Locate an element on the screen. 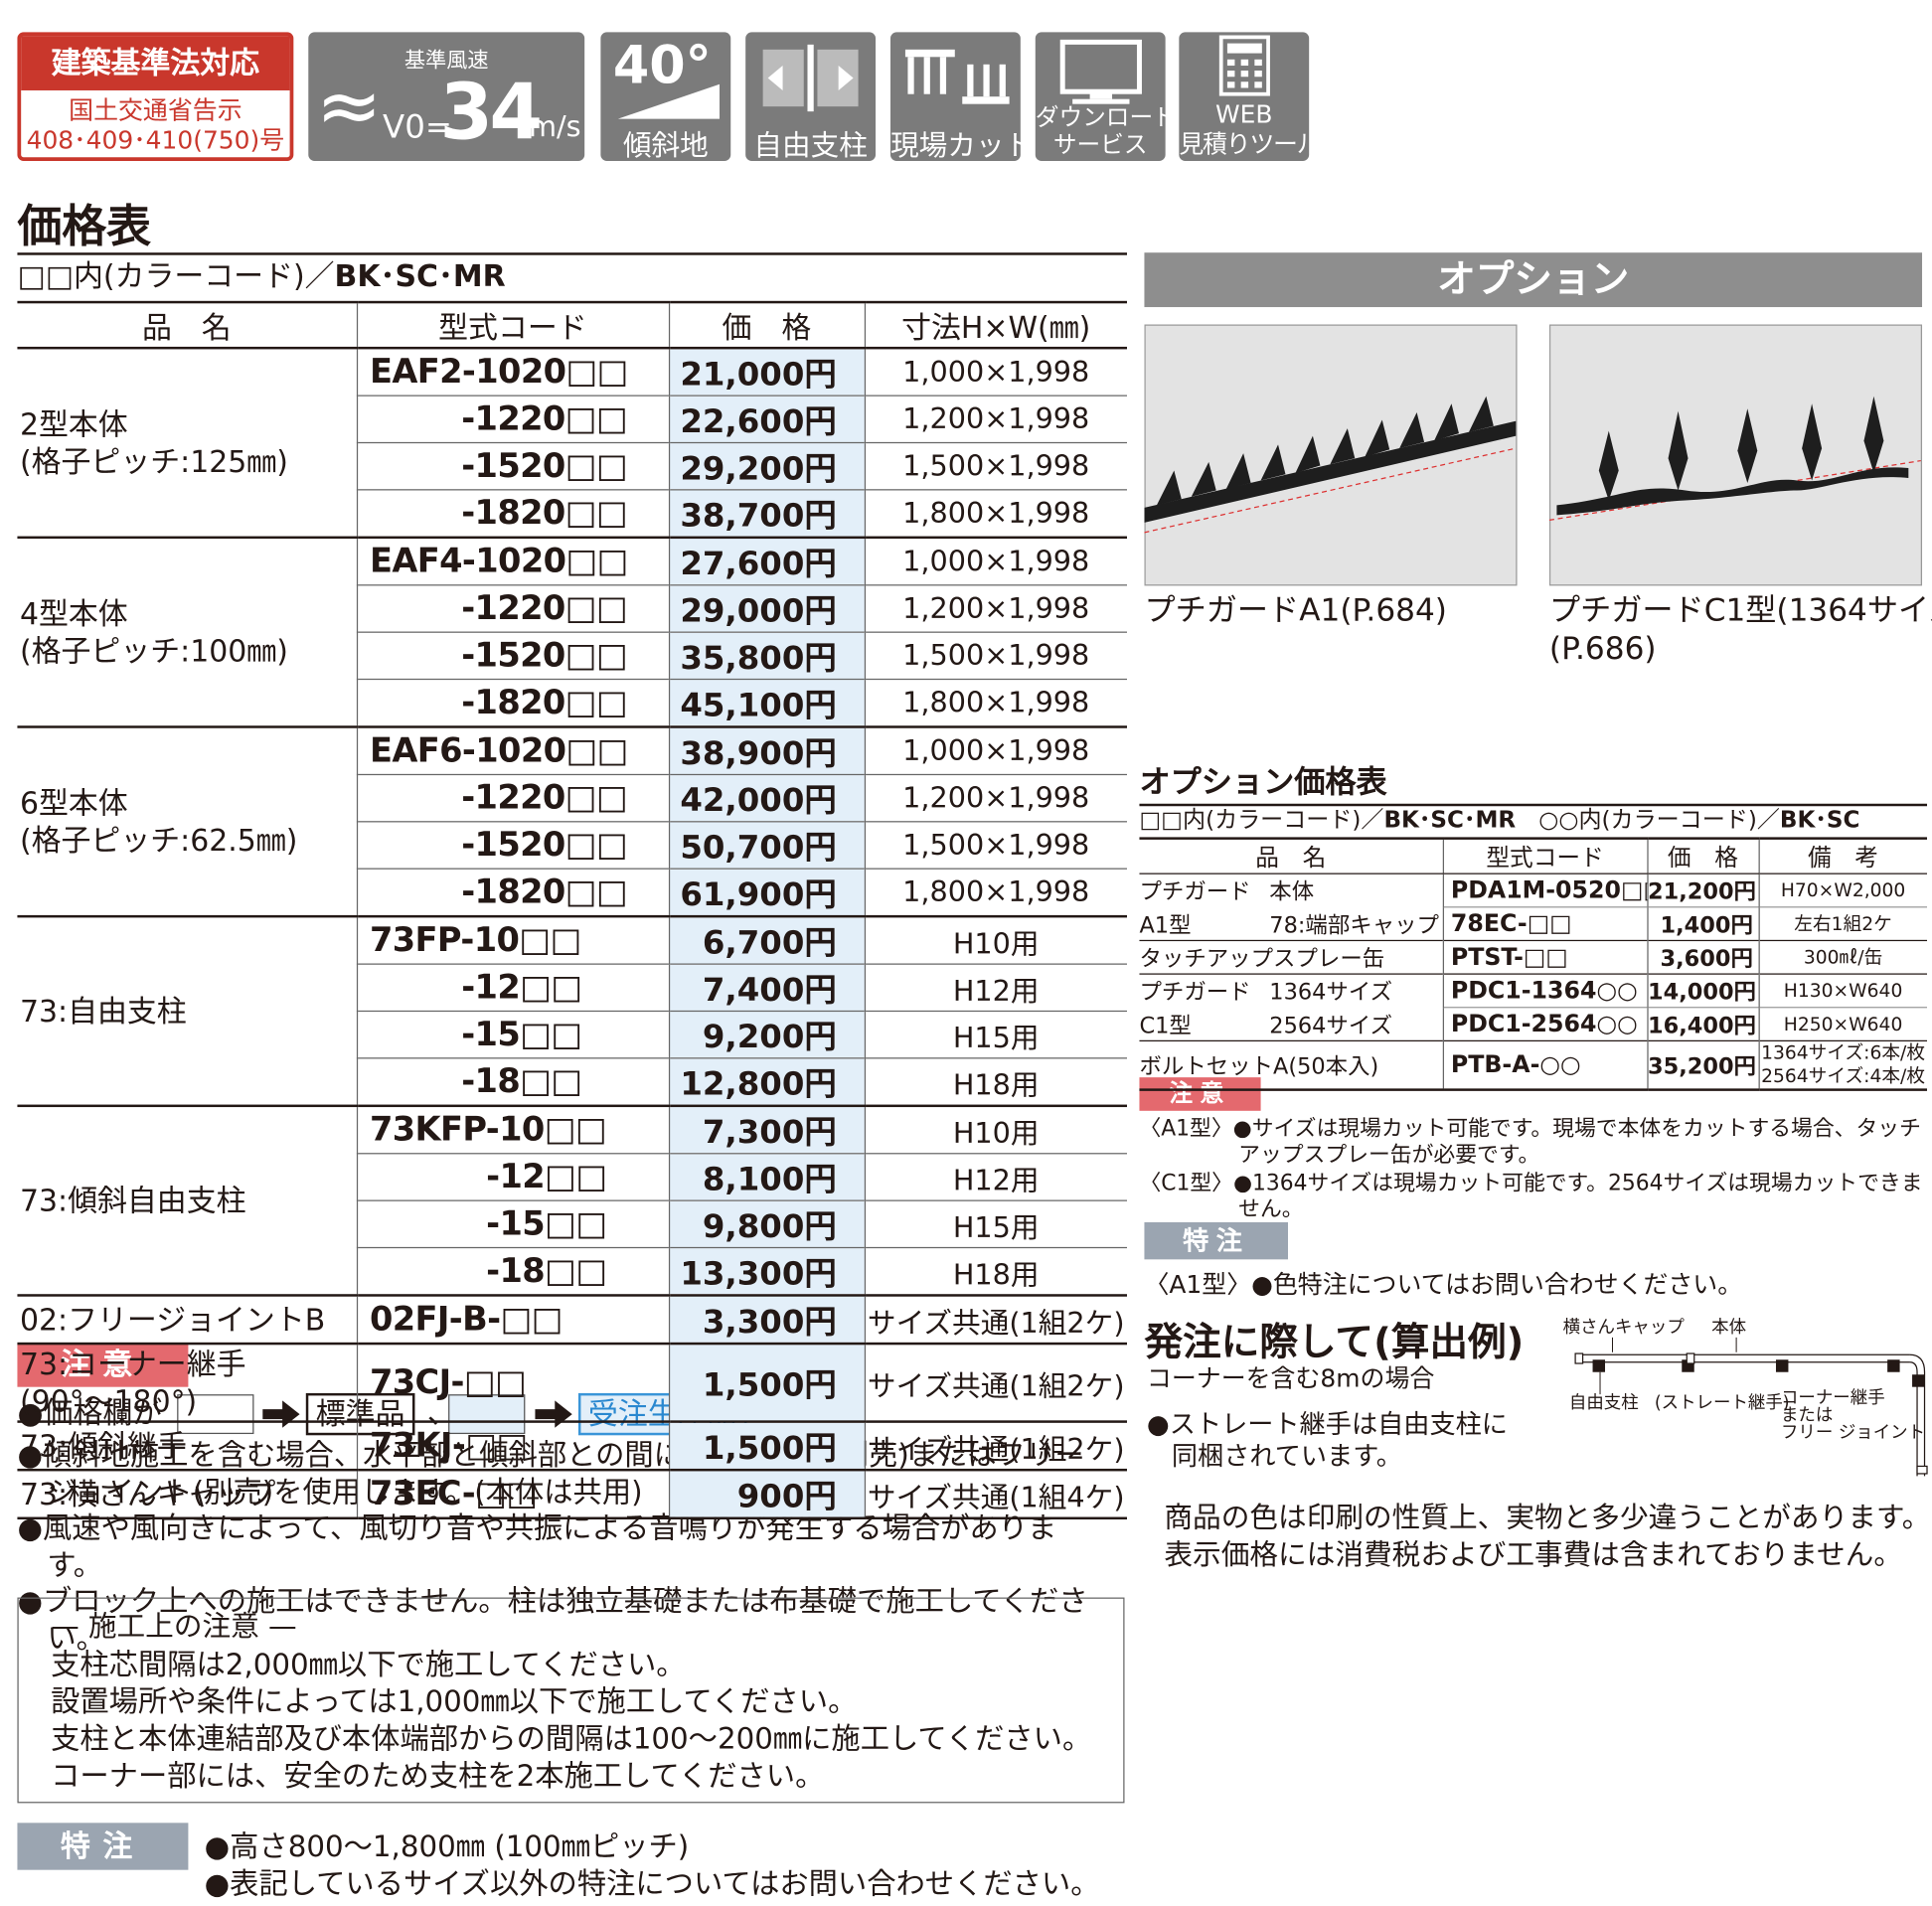 The width and height of the screenshot is (1932, 1906). product-name-line: 2型本体 is located at coordinates (73, 424).